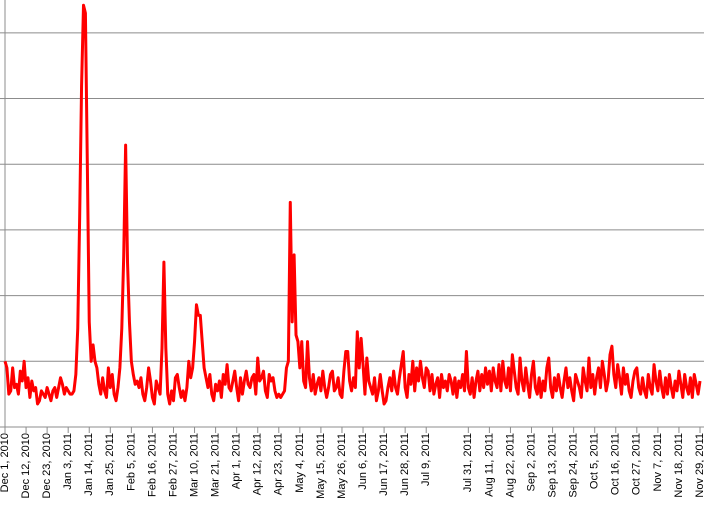 This screenshot has width=704, height=522. I want to click on x-tick-label: Dec 12, 2010, so click(26, 465).